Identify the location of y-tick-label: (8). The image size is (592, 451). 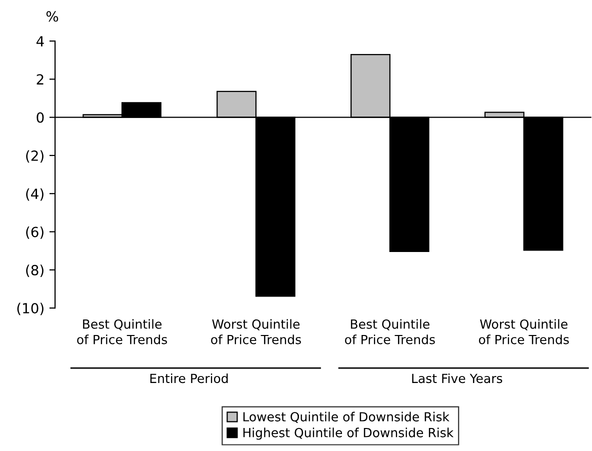
(35, 270).